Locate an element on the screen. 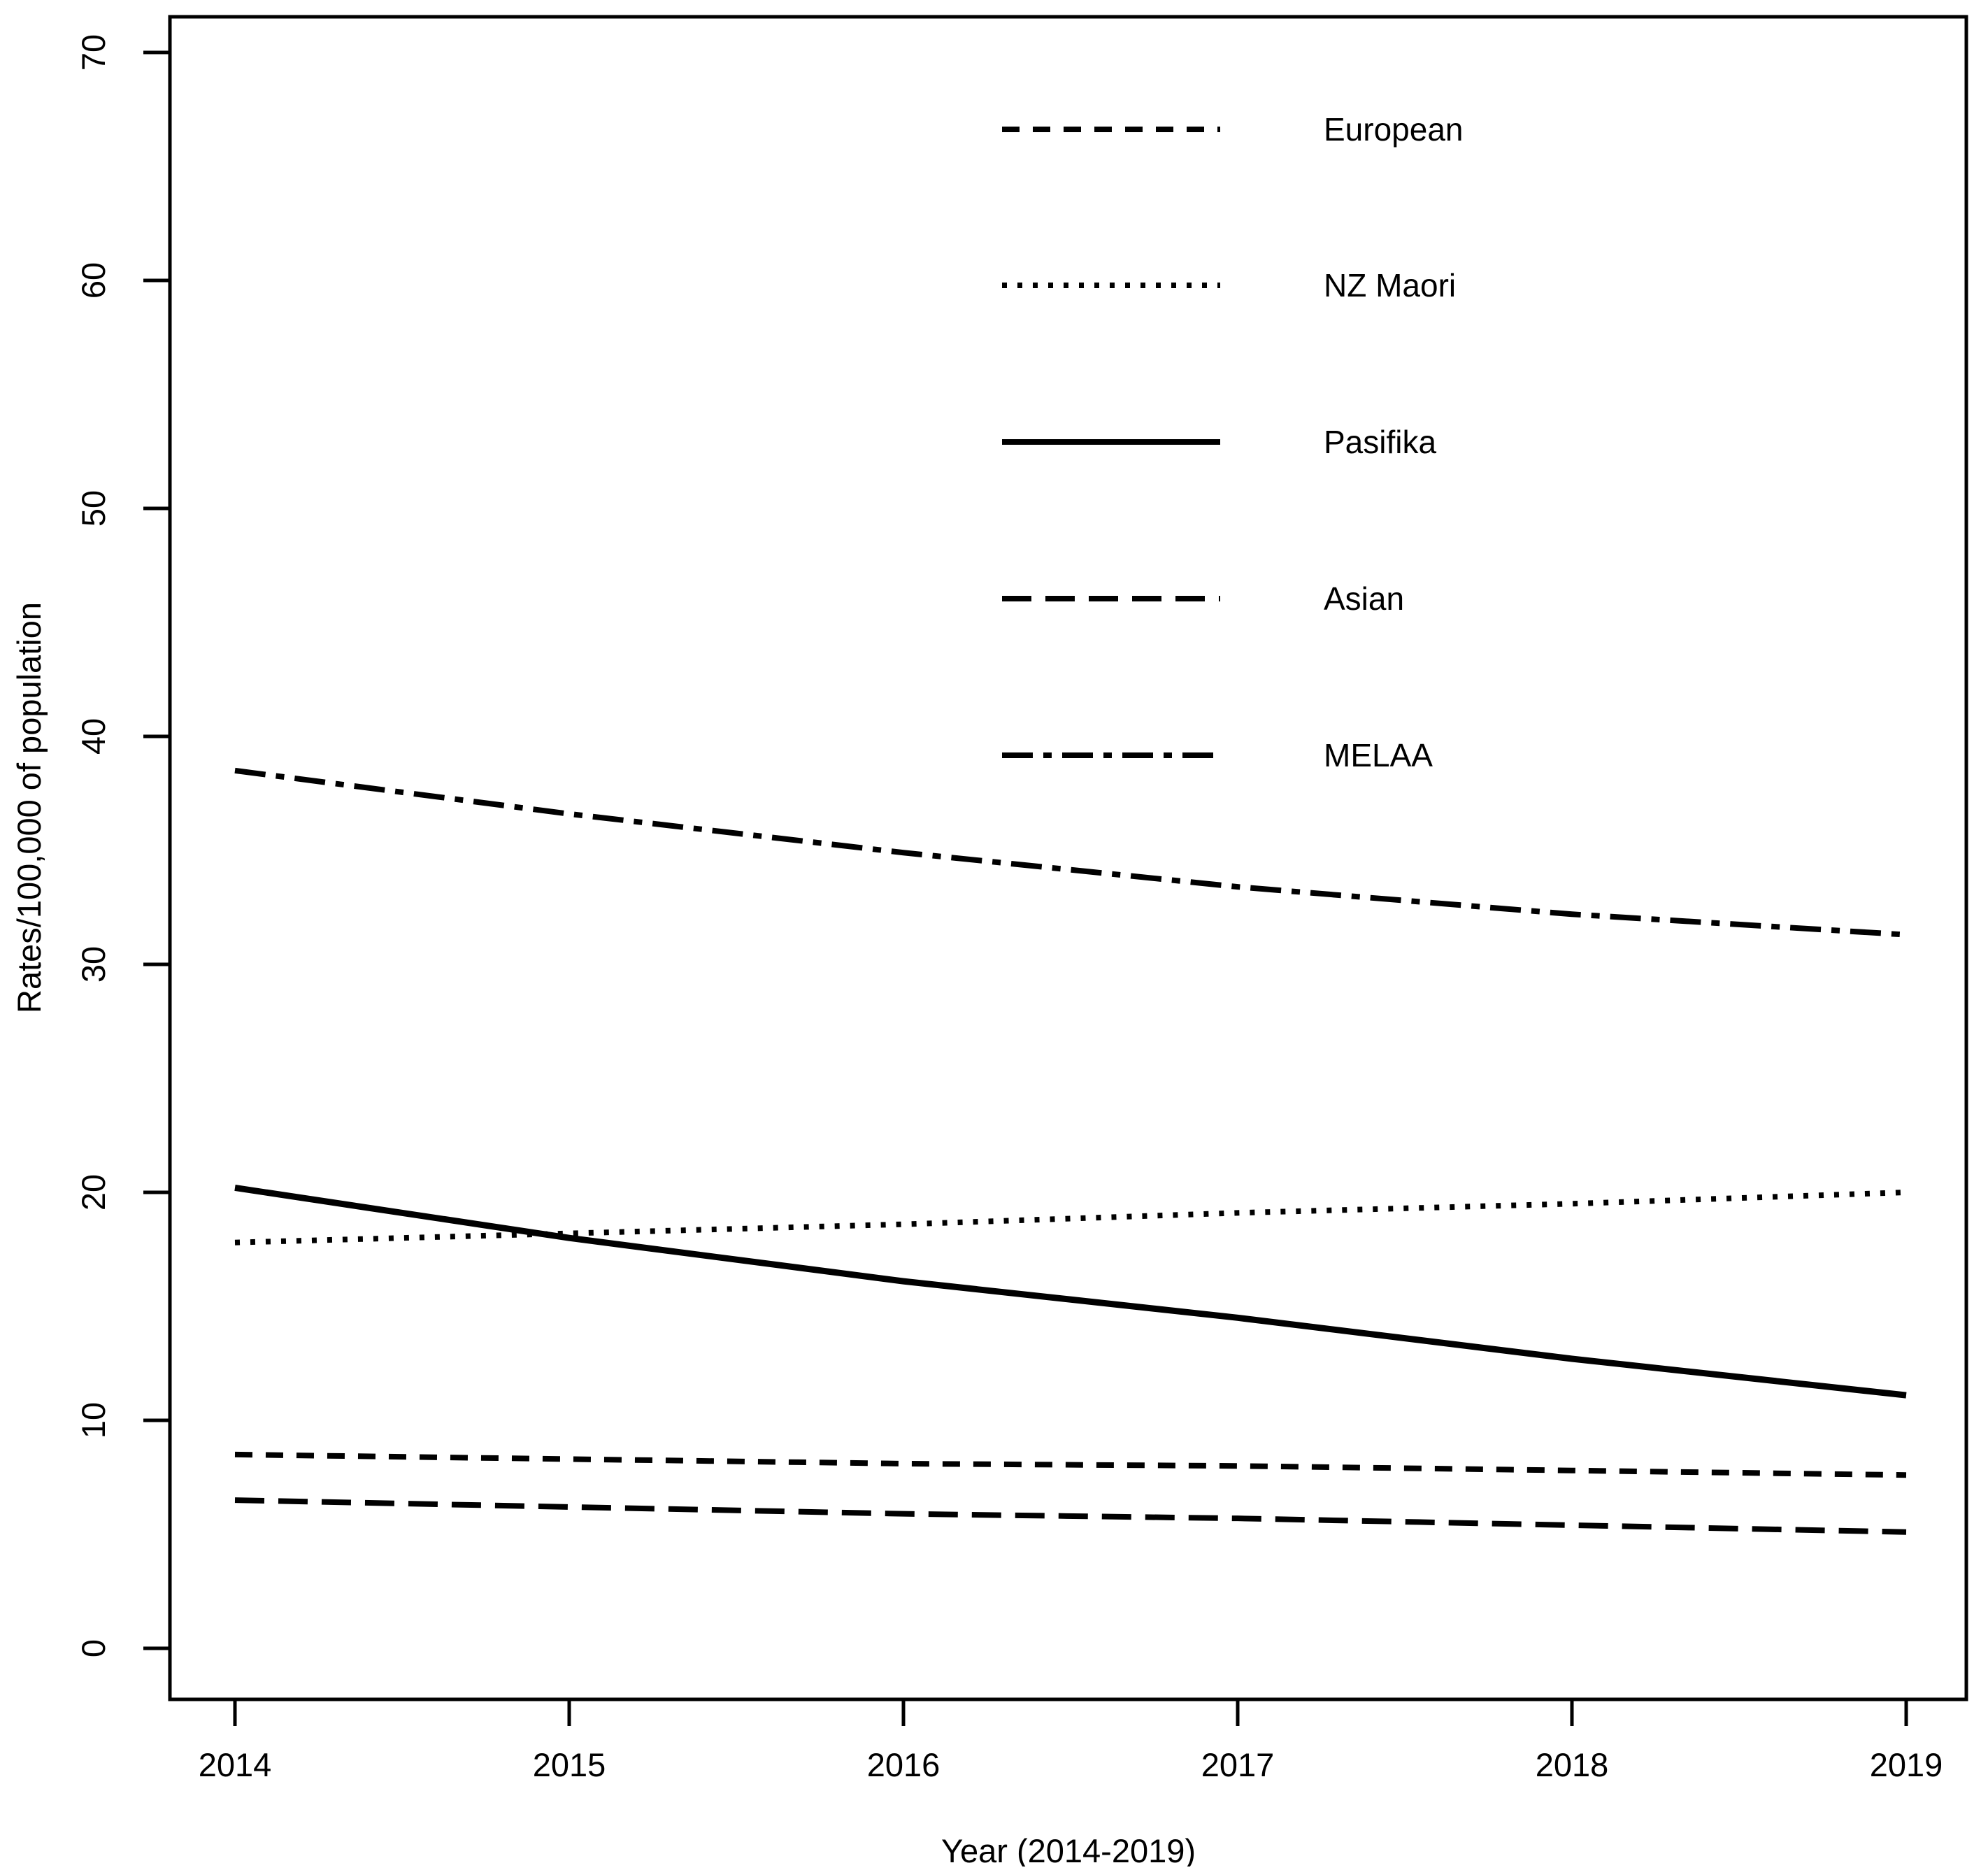  legend-label-asian: Asian is located at coordinates (1364, 599).